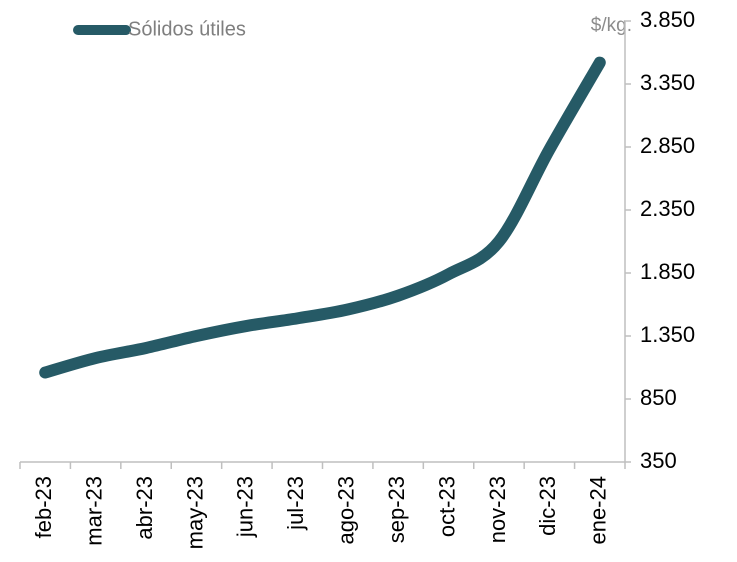 The image size is (737, 562). What do you see at coordinates (547, 506) in the screenshot?
I see `x-tick-label: dic-23` at bounding box center [547, 506].